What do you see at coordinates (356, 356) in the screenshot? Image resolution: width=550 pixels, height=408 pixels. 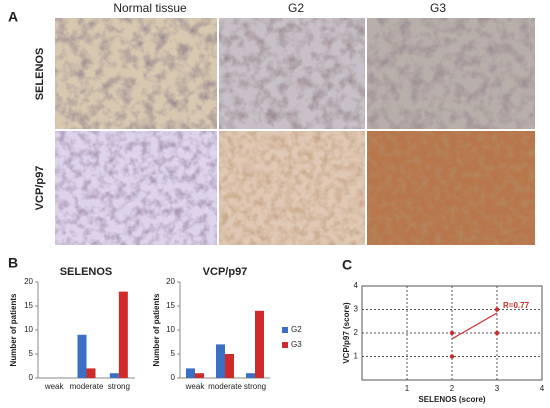 I see `y-tick-label: 1` at bounding box center [356, 356].